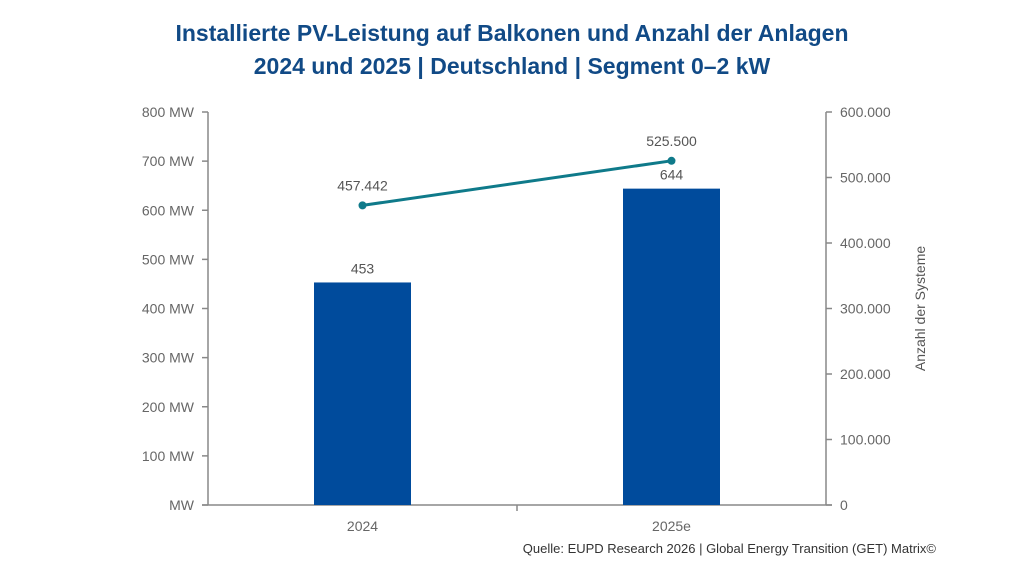  What do you see at coordinates (168, 112) in the screenshot?
I see `left-axis-tick-label: 800 MW` at bounding box center [168, 112].